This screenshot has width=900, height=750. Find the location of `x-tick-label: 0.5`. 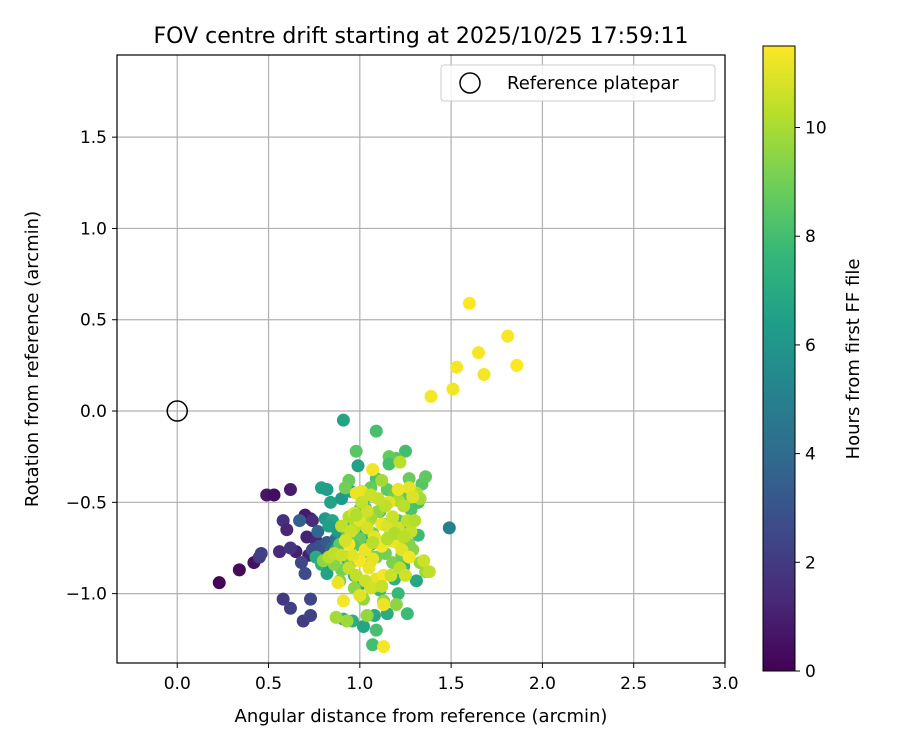

x-tick-label: 0.5 is located at coordinates (268, 684).